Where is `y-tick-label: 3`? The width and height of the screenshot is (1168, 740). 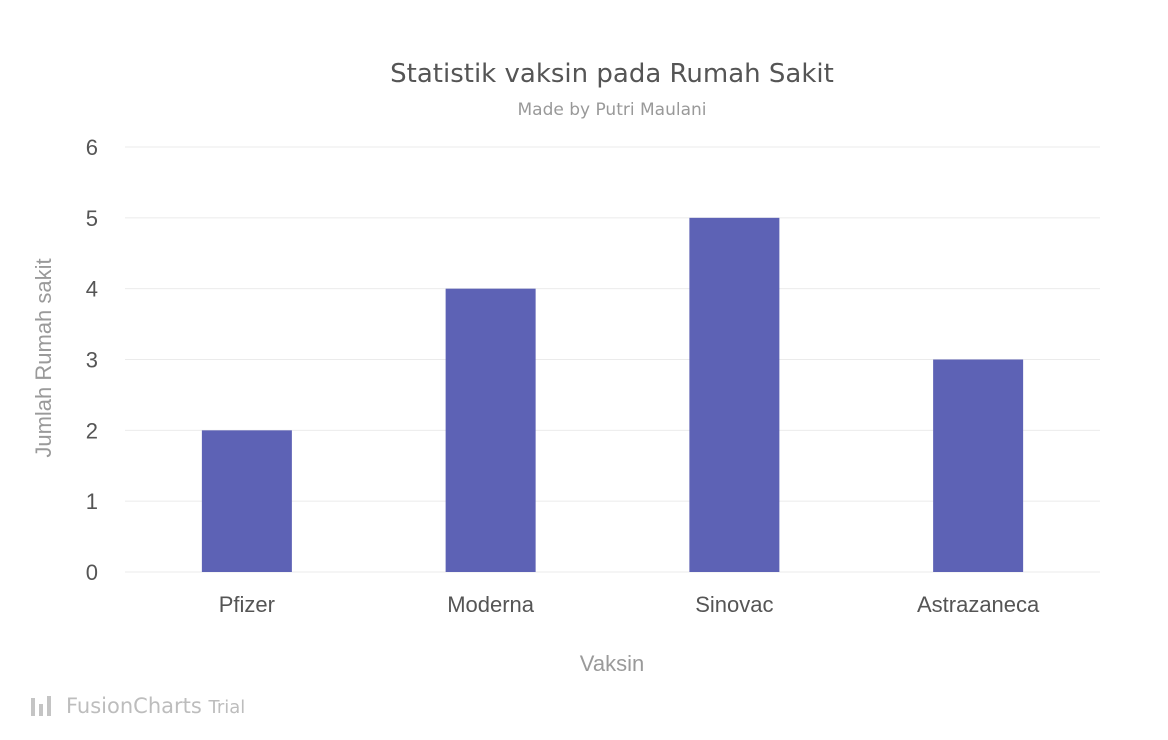
y-tick-label: 3 is located at coordinates (92, 360).